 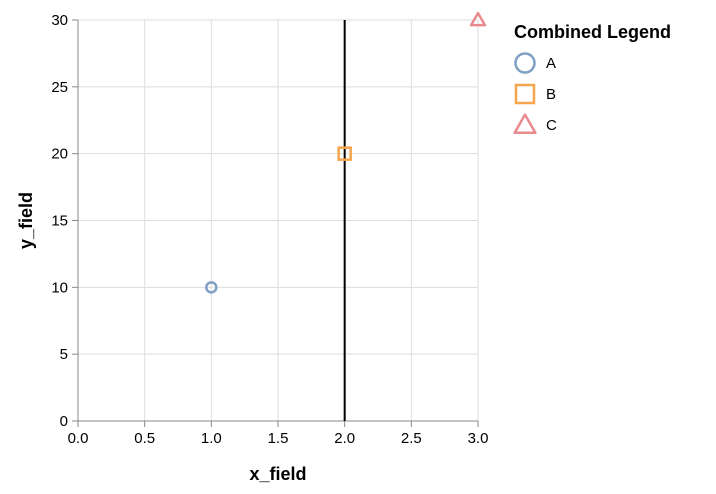 I want to click on data-point-b-square, so click(x=344, y=153).